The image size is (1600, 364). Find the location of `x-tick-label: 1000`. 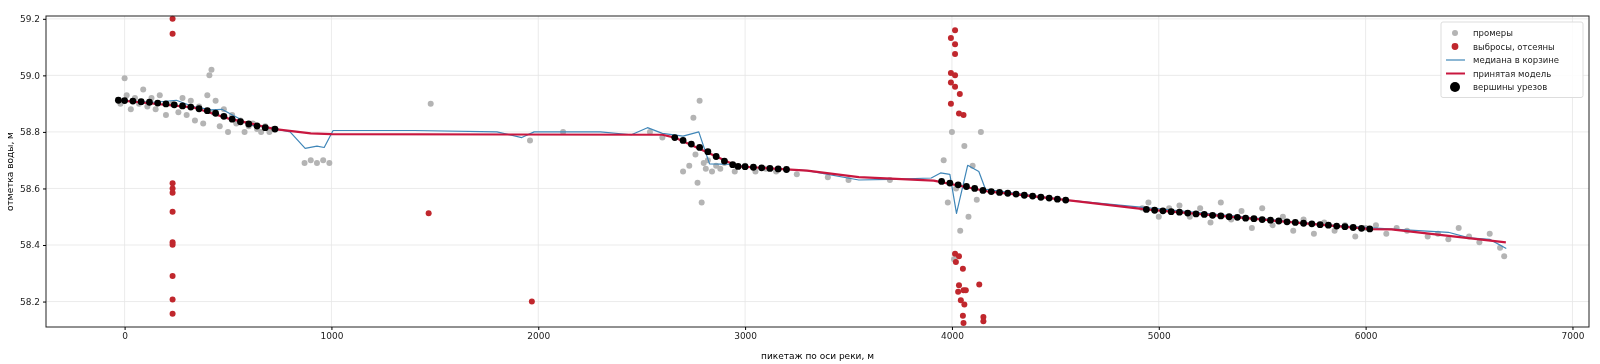

x-tick-label: 1000 is located at coordinates (332, 336).